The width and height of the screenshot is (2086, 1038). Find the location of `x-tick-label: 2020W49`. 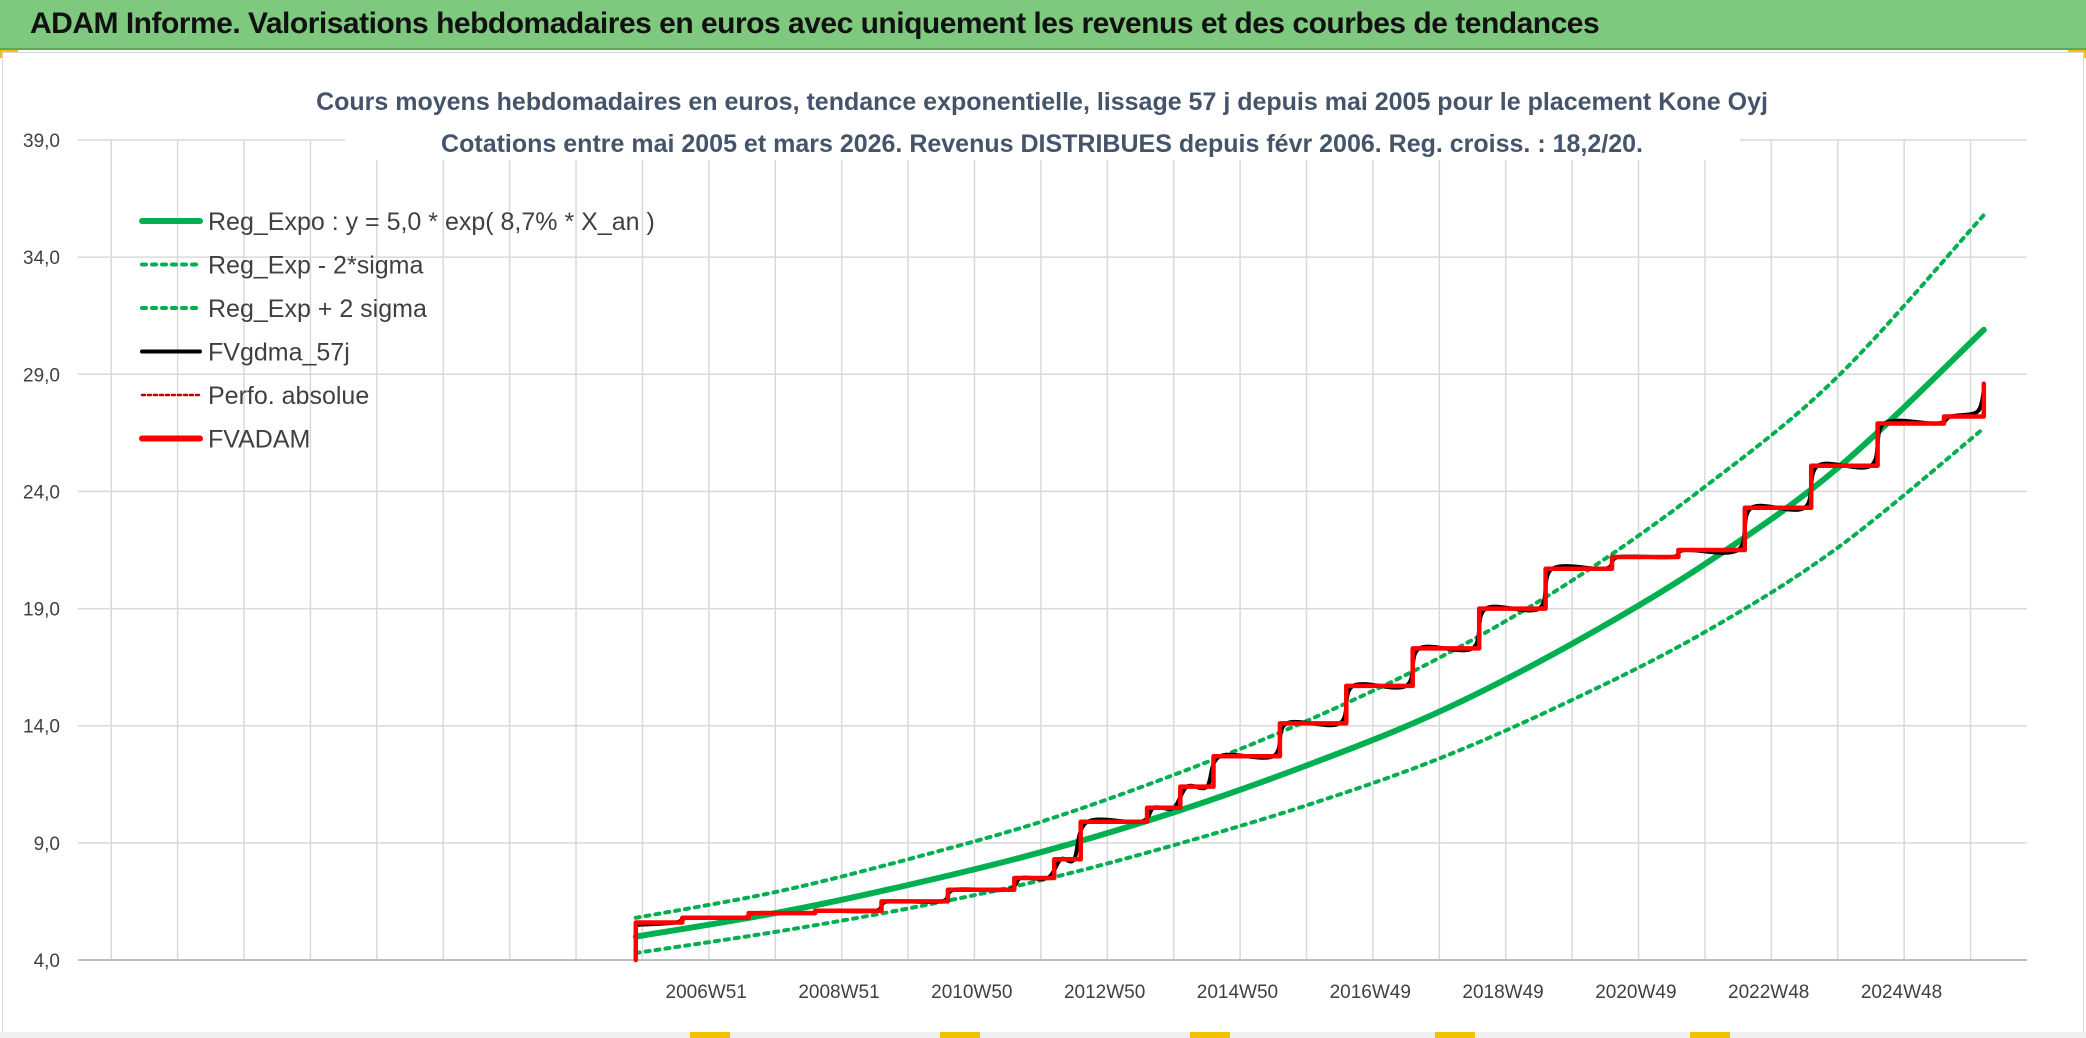

x-tick-label: 2020W49 is located at coordinates (1635, 992).